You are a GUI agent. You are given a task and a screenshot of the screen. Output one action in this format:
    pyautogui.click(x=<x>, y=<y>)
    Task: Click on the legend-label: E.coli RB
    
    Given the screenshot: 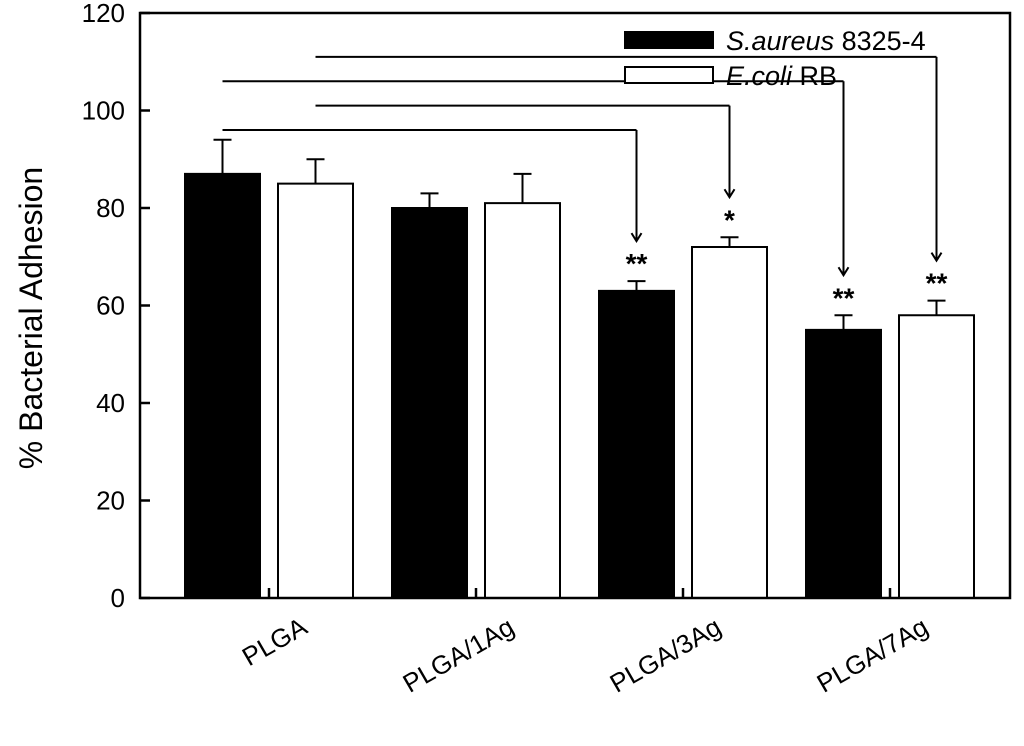 What is the action you would take?
    pyautogui.click(x=781, y=76)
    